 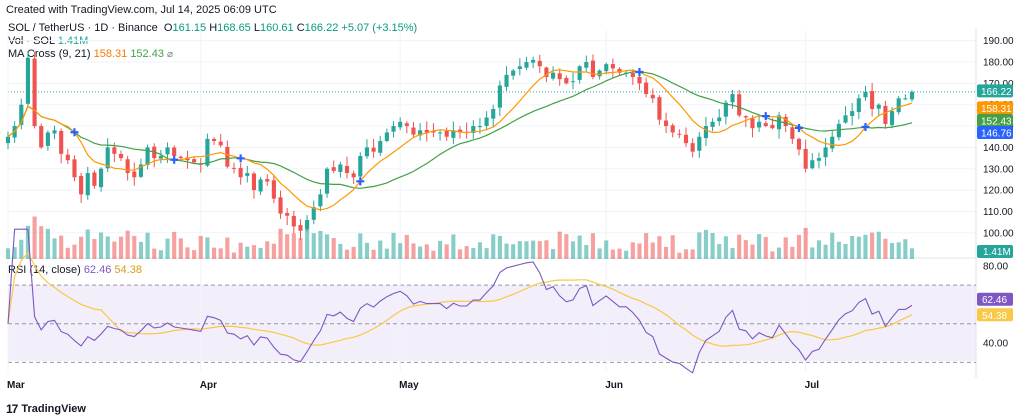 What do you see at coordinates (110, 54) in the screenshot?
I see `ma-fast-value: 158.31` at bounding box center [110, 54].